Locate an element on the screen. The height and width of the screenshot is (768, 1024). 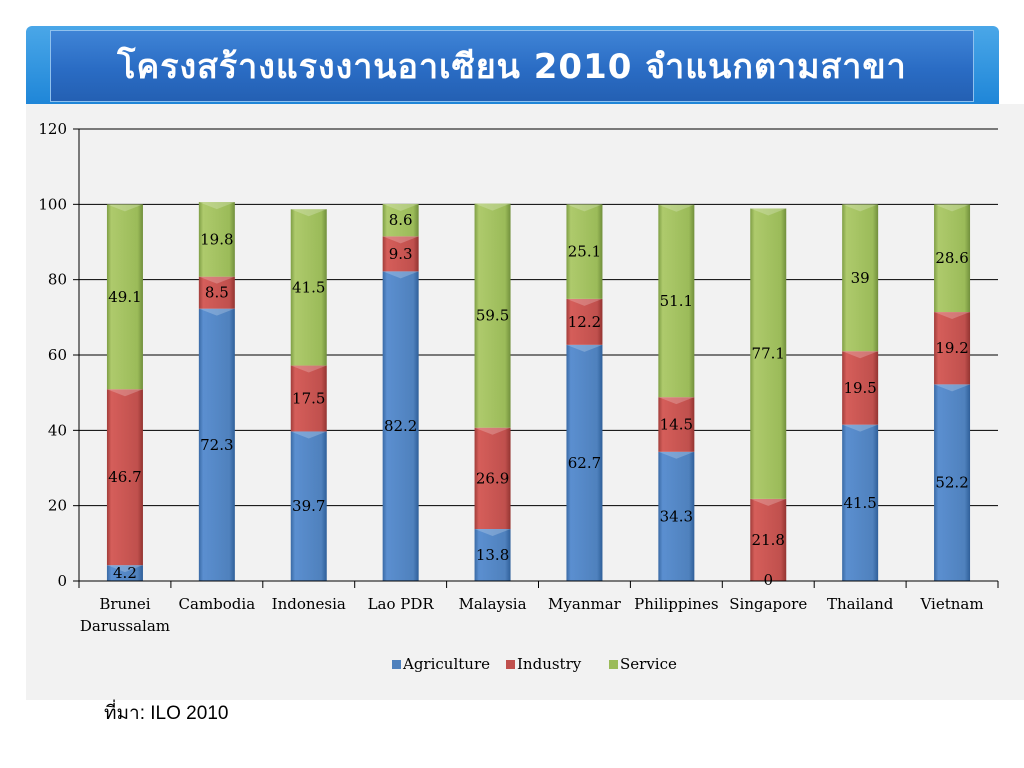
x-category-label: Myanmar is located at coordinates (585, 604).